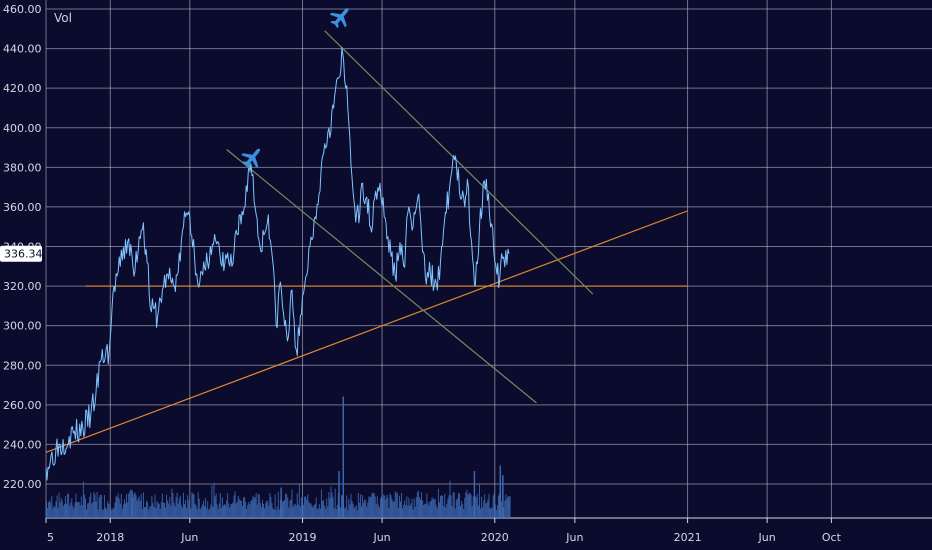 The height and width of the screenshot is (550, 932). What do you see at coordinates (63, 18) in the screenshot?
I see `volume-label: Vol` at bounding box center [63, 18].